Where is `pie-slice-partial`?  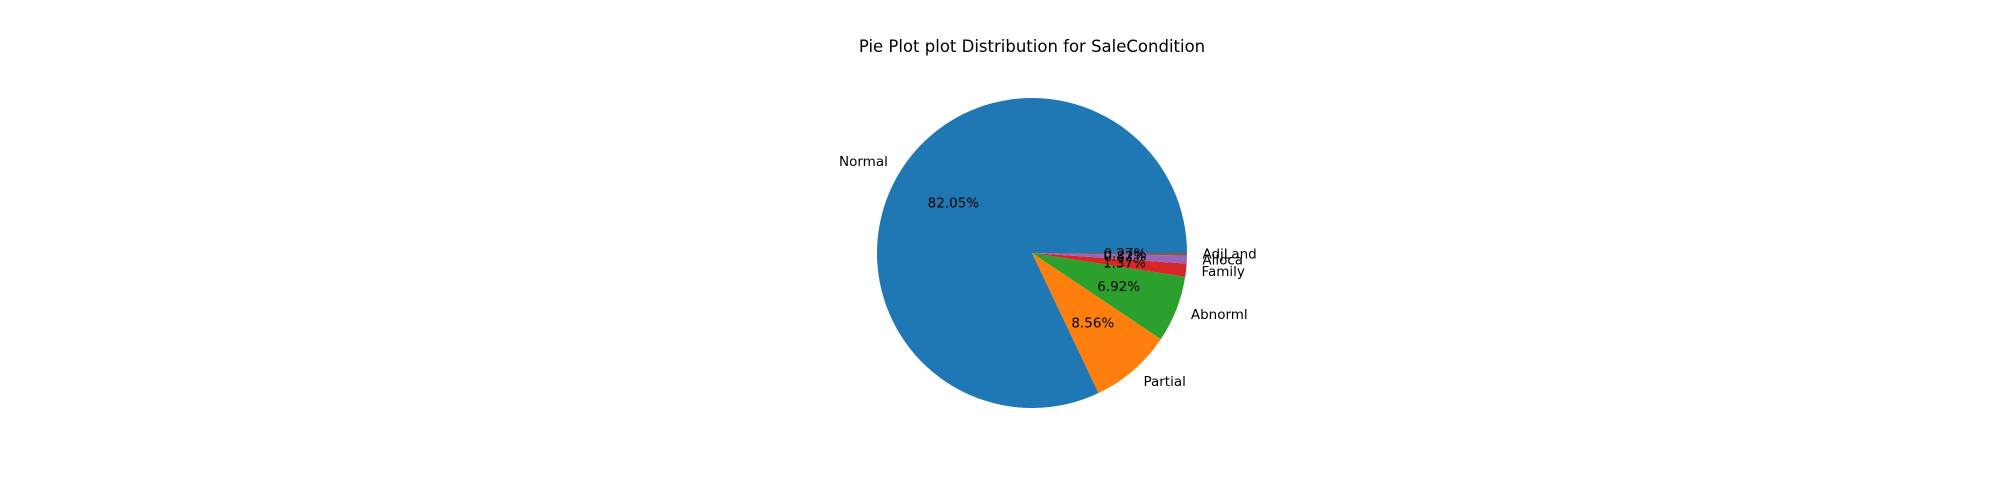
pie-slice-partial is located at coordinates (1096, 323).